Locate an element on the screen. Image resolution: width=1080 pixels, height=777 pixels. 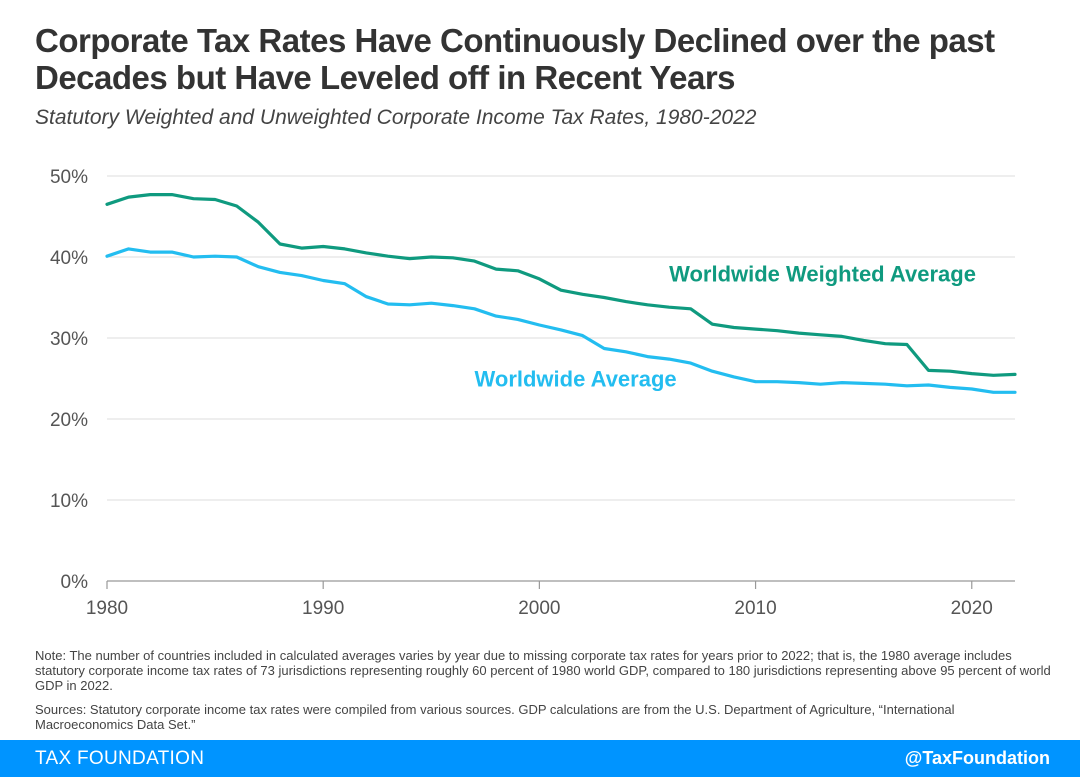
x-tick-label: 2010 is located at coordinates (755, 608).